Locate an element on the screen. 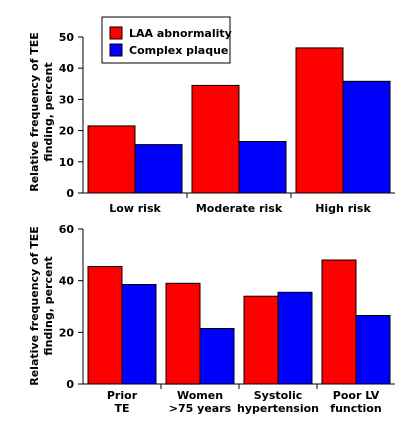 Image resolution: width=419 pixels, height=442 pixels. category-label-1-line-2: >75 years is located at coordinates (200, 408).